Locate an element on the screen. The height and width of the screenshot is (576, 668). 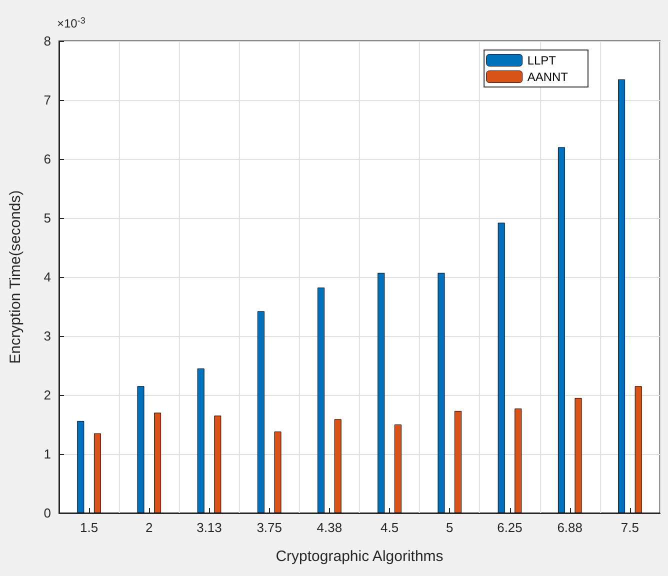
legend-label: AANNT is located at coordinates (548, 77).